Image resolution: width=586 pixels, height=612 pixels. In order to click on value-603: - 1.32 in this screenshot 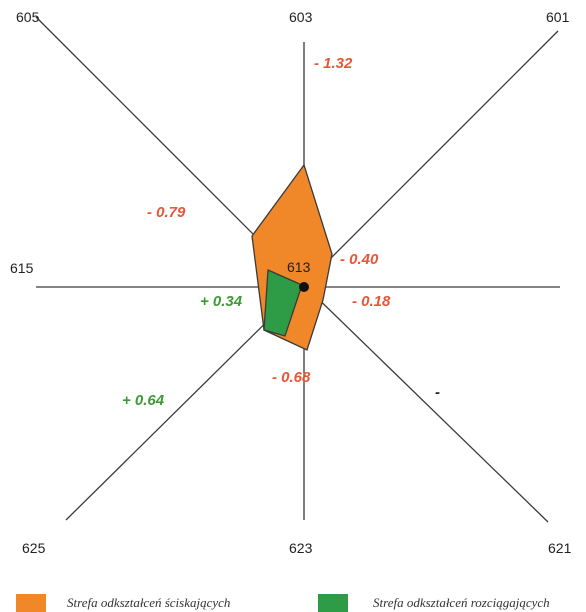, I will do `click(333, 63)`.